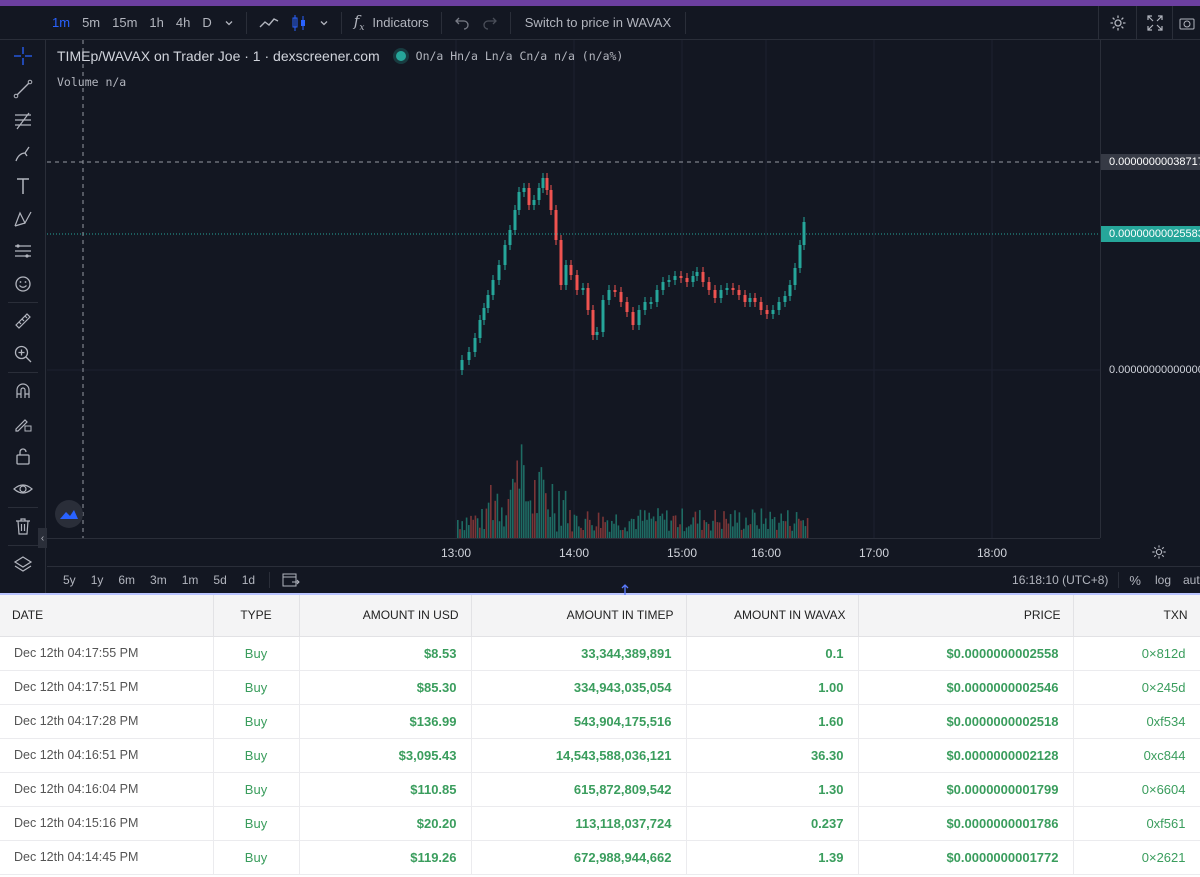  What do you see at coordinates (391, 23) in the screenshot?
I see `indicators-button: fx Indicators` at bounding box center [391, 23].